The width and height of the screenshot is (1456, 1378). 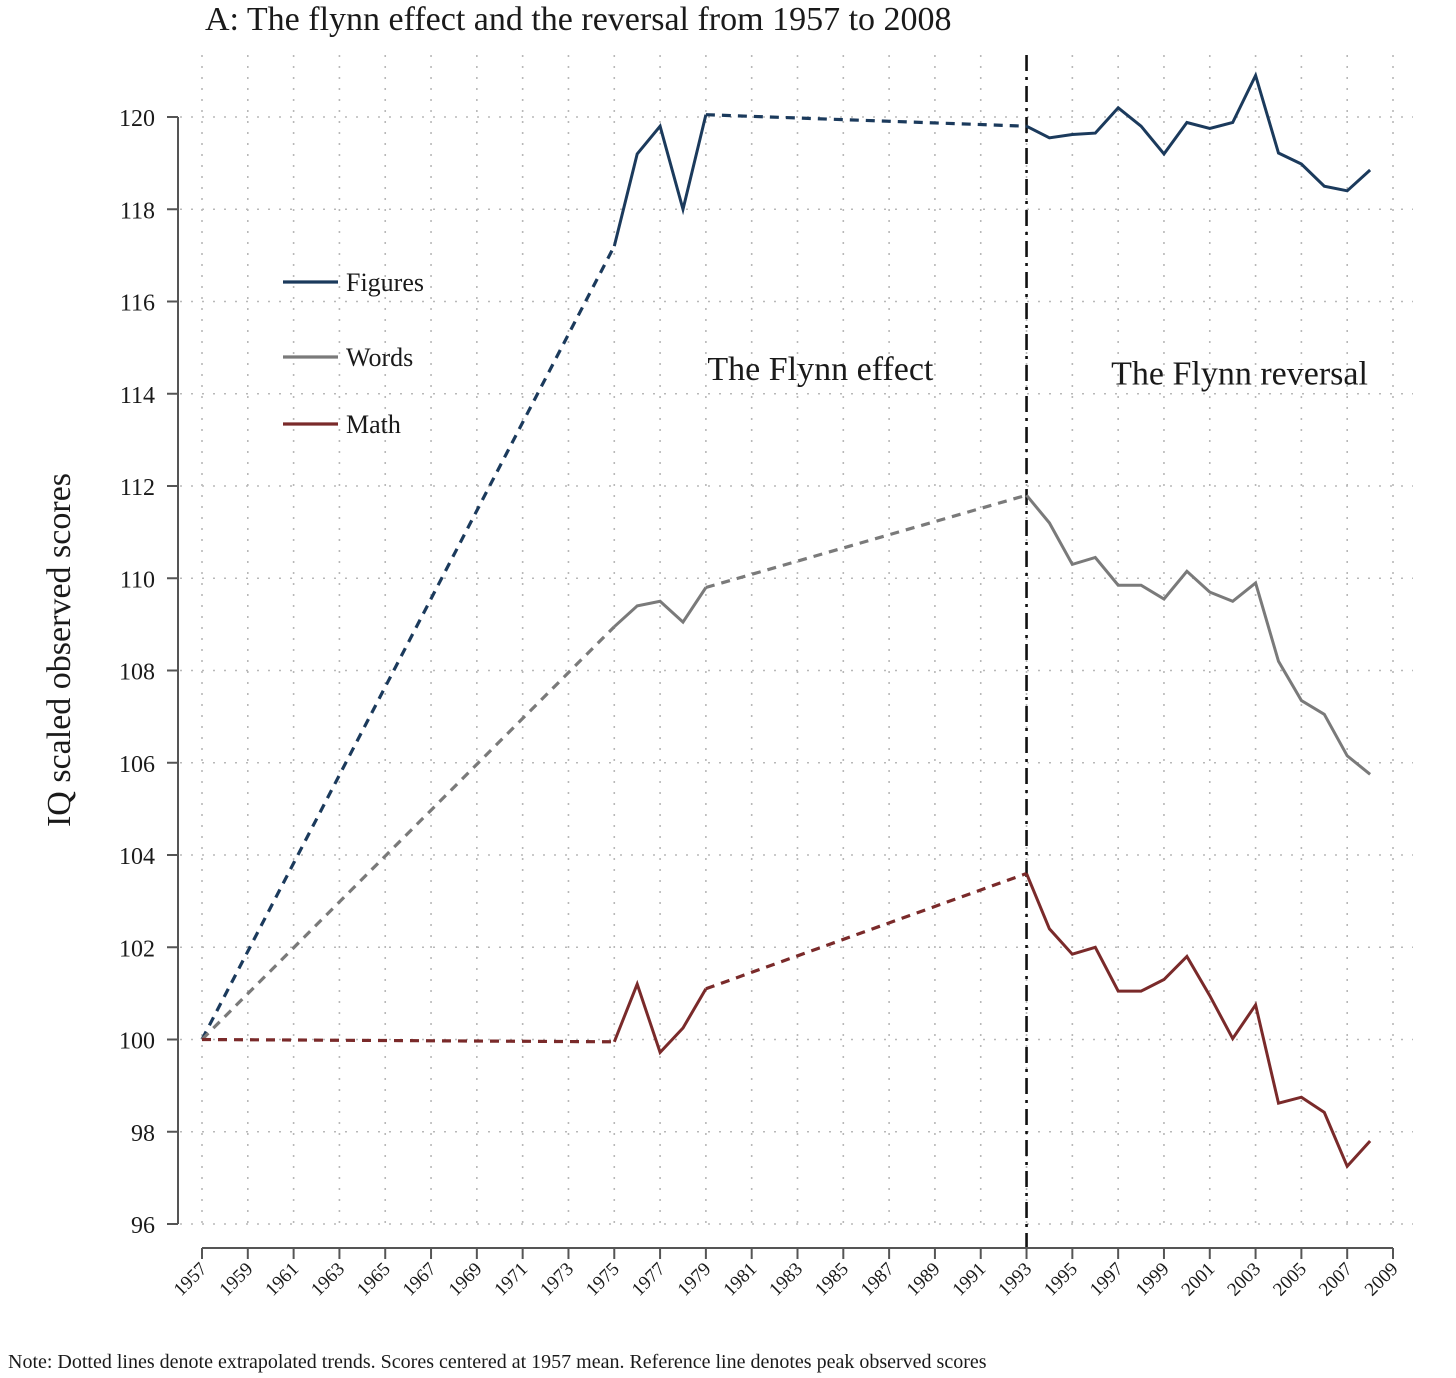 What do you see at coordinates (328, 1280) in the screenshot?
I see `x-tick-label: 1963` at bounding box center [328, 1280].